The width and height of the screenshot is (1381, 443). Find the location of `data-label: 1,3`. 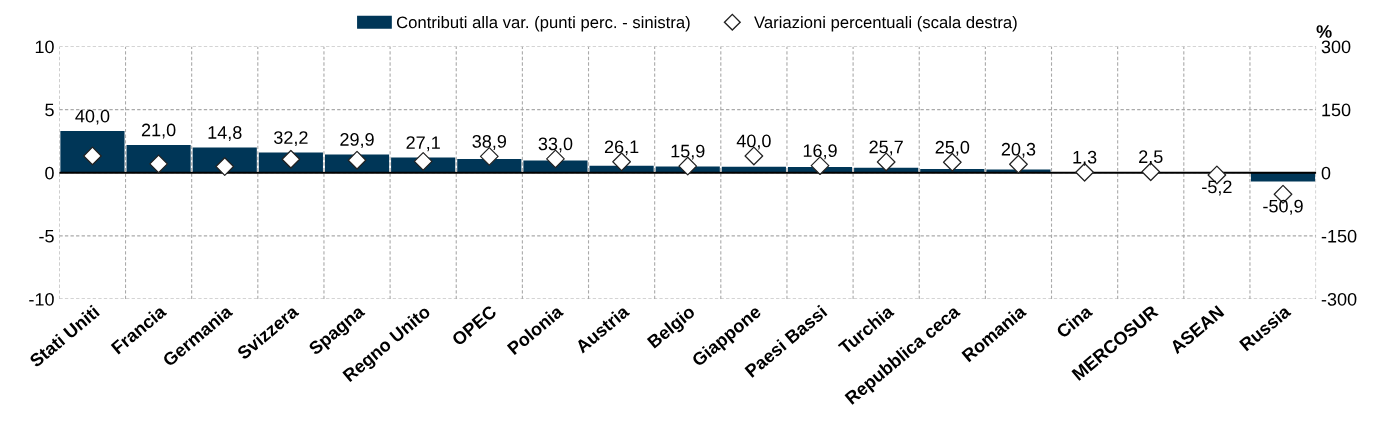

data-label: 1,3 is located at coordinates (1085, 158).